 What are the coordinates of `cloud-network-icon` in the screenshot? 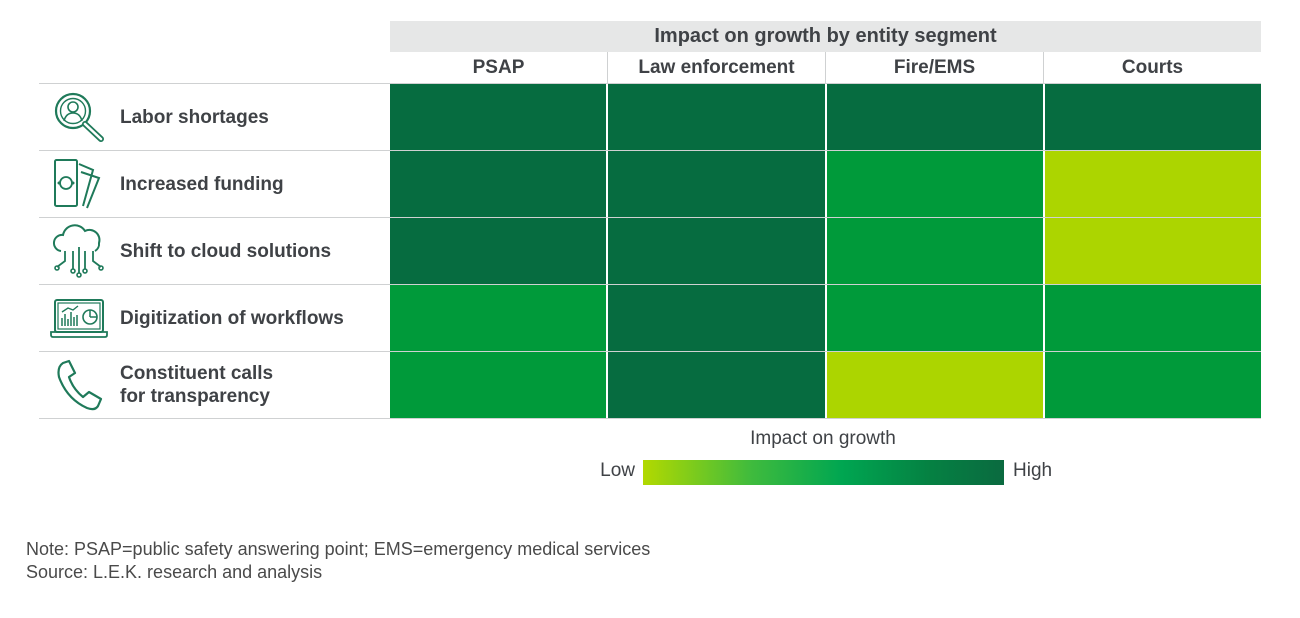 It's located at (79, 251).